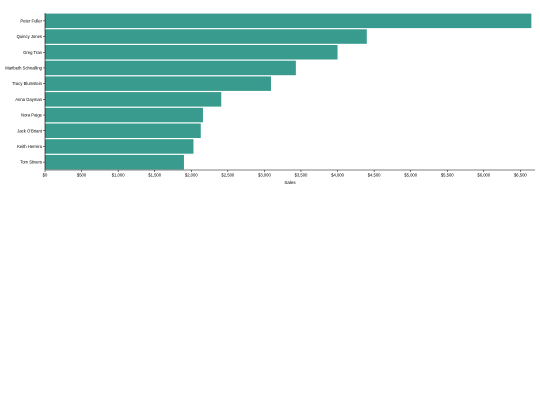 This screenshot has width=540, height=405. I want to click on x-tick-label: $6,000, so click(483, 175).